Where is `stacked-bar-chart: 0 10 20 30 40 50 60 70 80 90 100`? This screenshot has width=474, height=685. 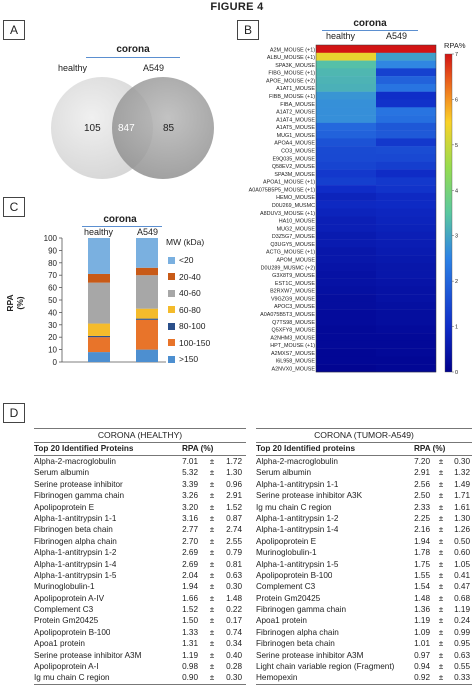 stacked-bar-chart: 0 10 20 30 40 50 60 70 80 90 100 is located at coordinates (105, 300).